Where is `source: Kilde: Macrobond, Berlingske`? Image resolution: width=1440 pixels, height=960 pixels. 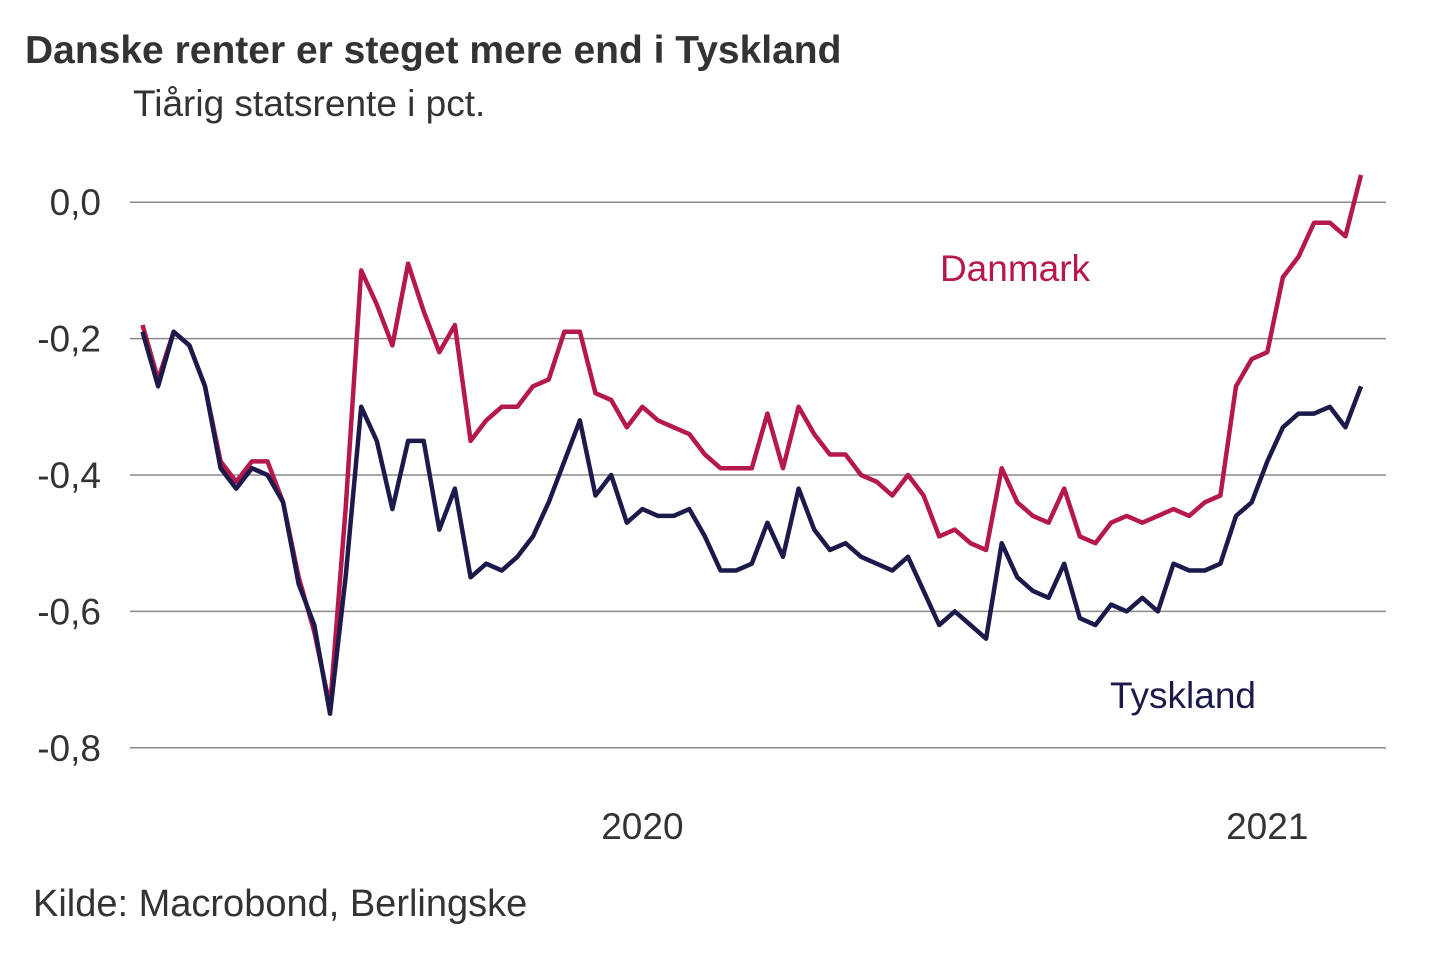 source: Kilde: Macrobond, Berlingske is located at coordinates (280, 904).